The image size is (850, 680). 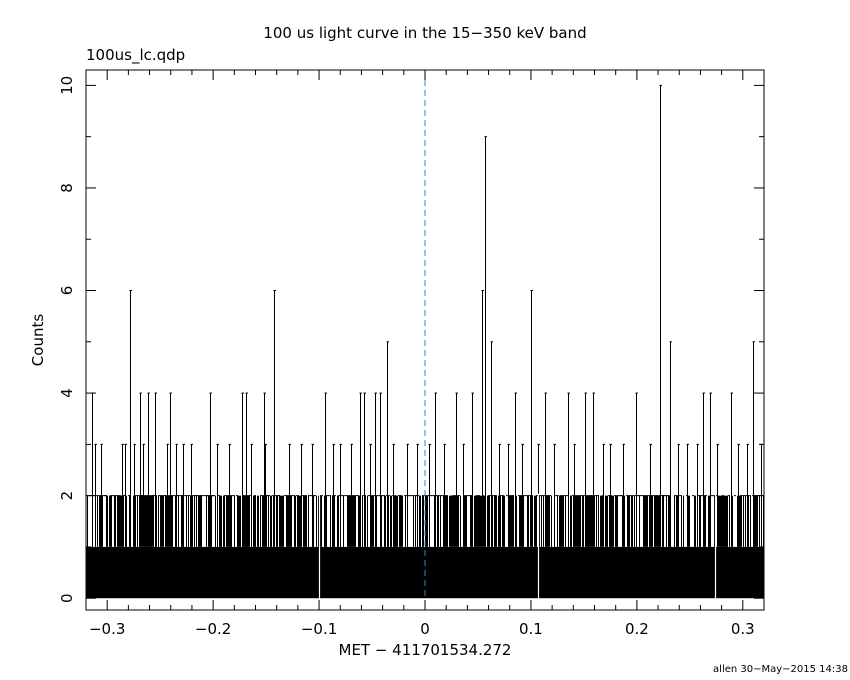 What do you see at coordinates (67, 393) in the screenshot?
I see `y-tick-label: 4` at bounding box center [67, 393].